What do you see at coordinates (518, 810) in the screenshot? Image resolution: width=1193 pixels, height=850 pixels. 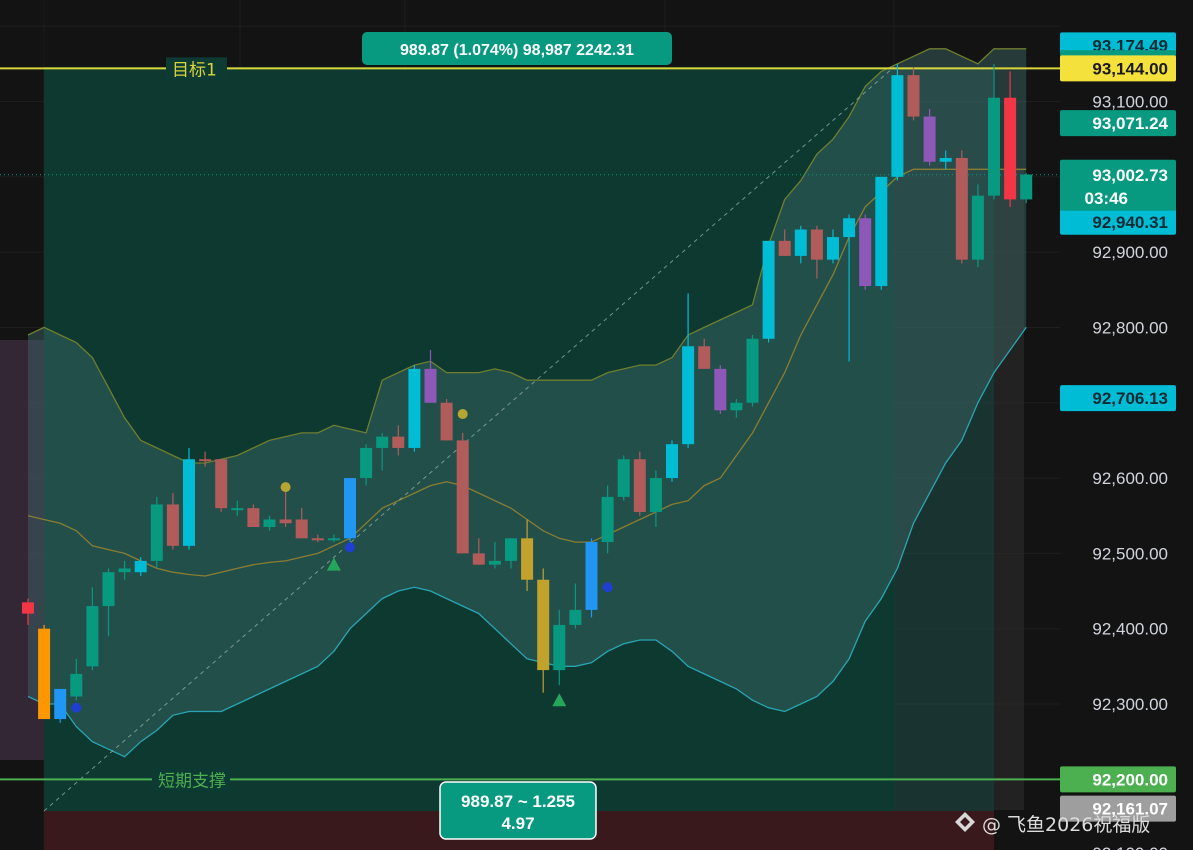 I see `measure-bottom-label-bg` at bounding box center [518, 810].